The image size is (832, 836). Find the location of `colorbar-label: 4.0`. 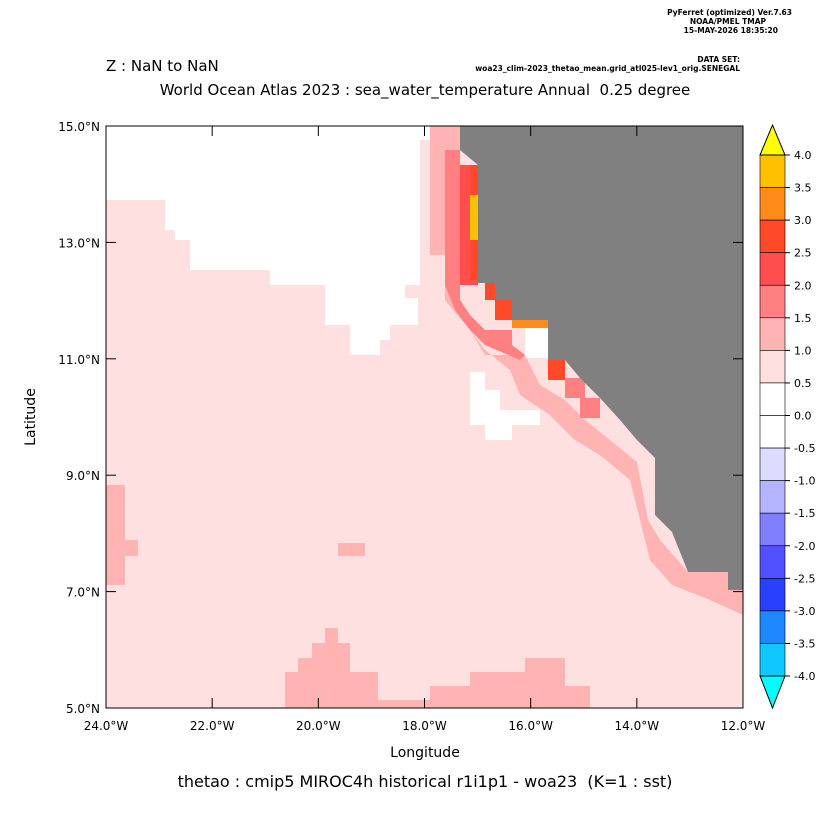

colorbar-label: 4.0 is located at coordinates (803, 155).